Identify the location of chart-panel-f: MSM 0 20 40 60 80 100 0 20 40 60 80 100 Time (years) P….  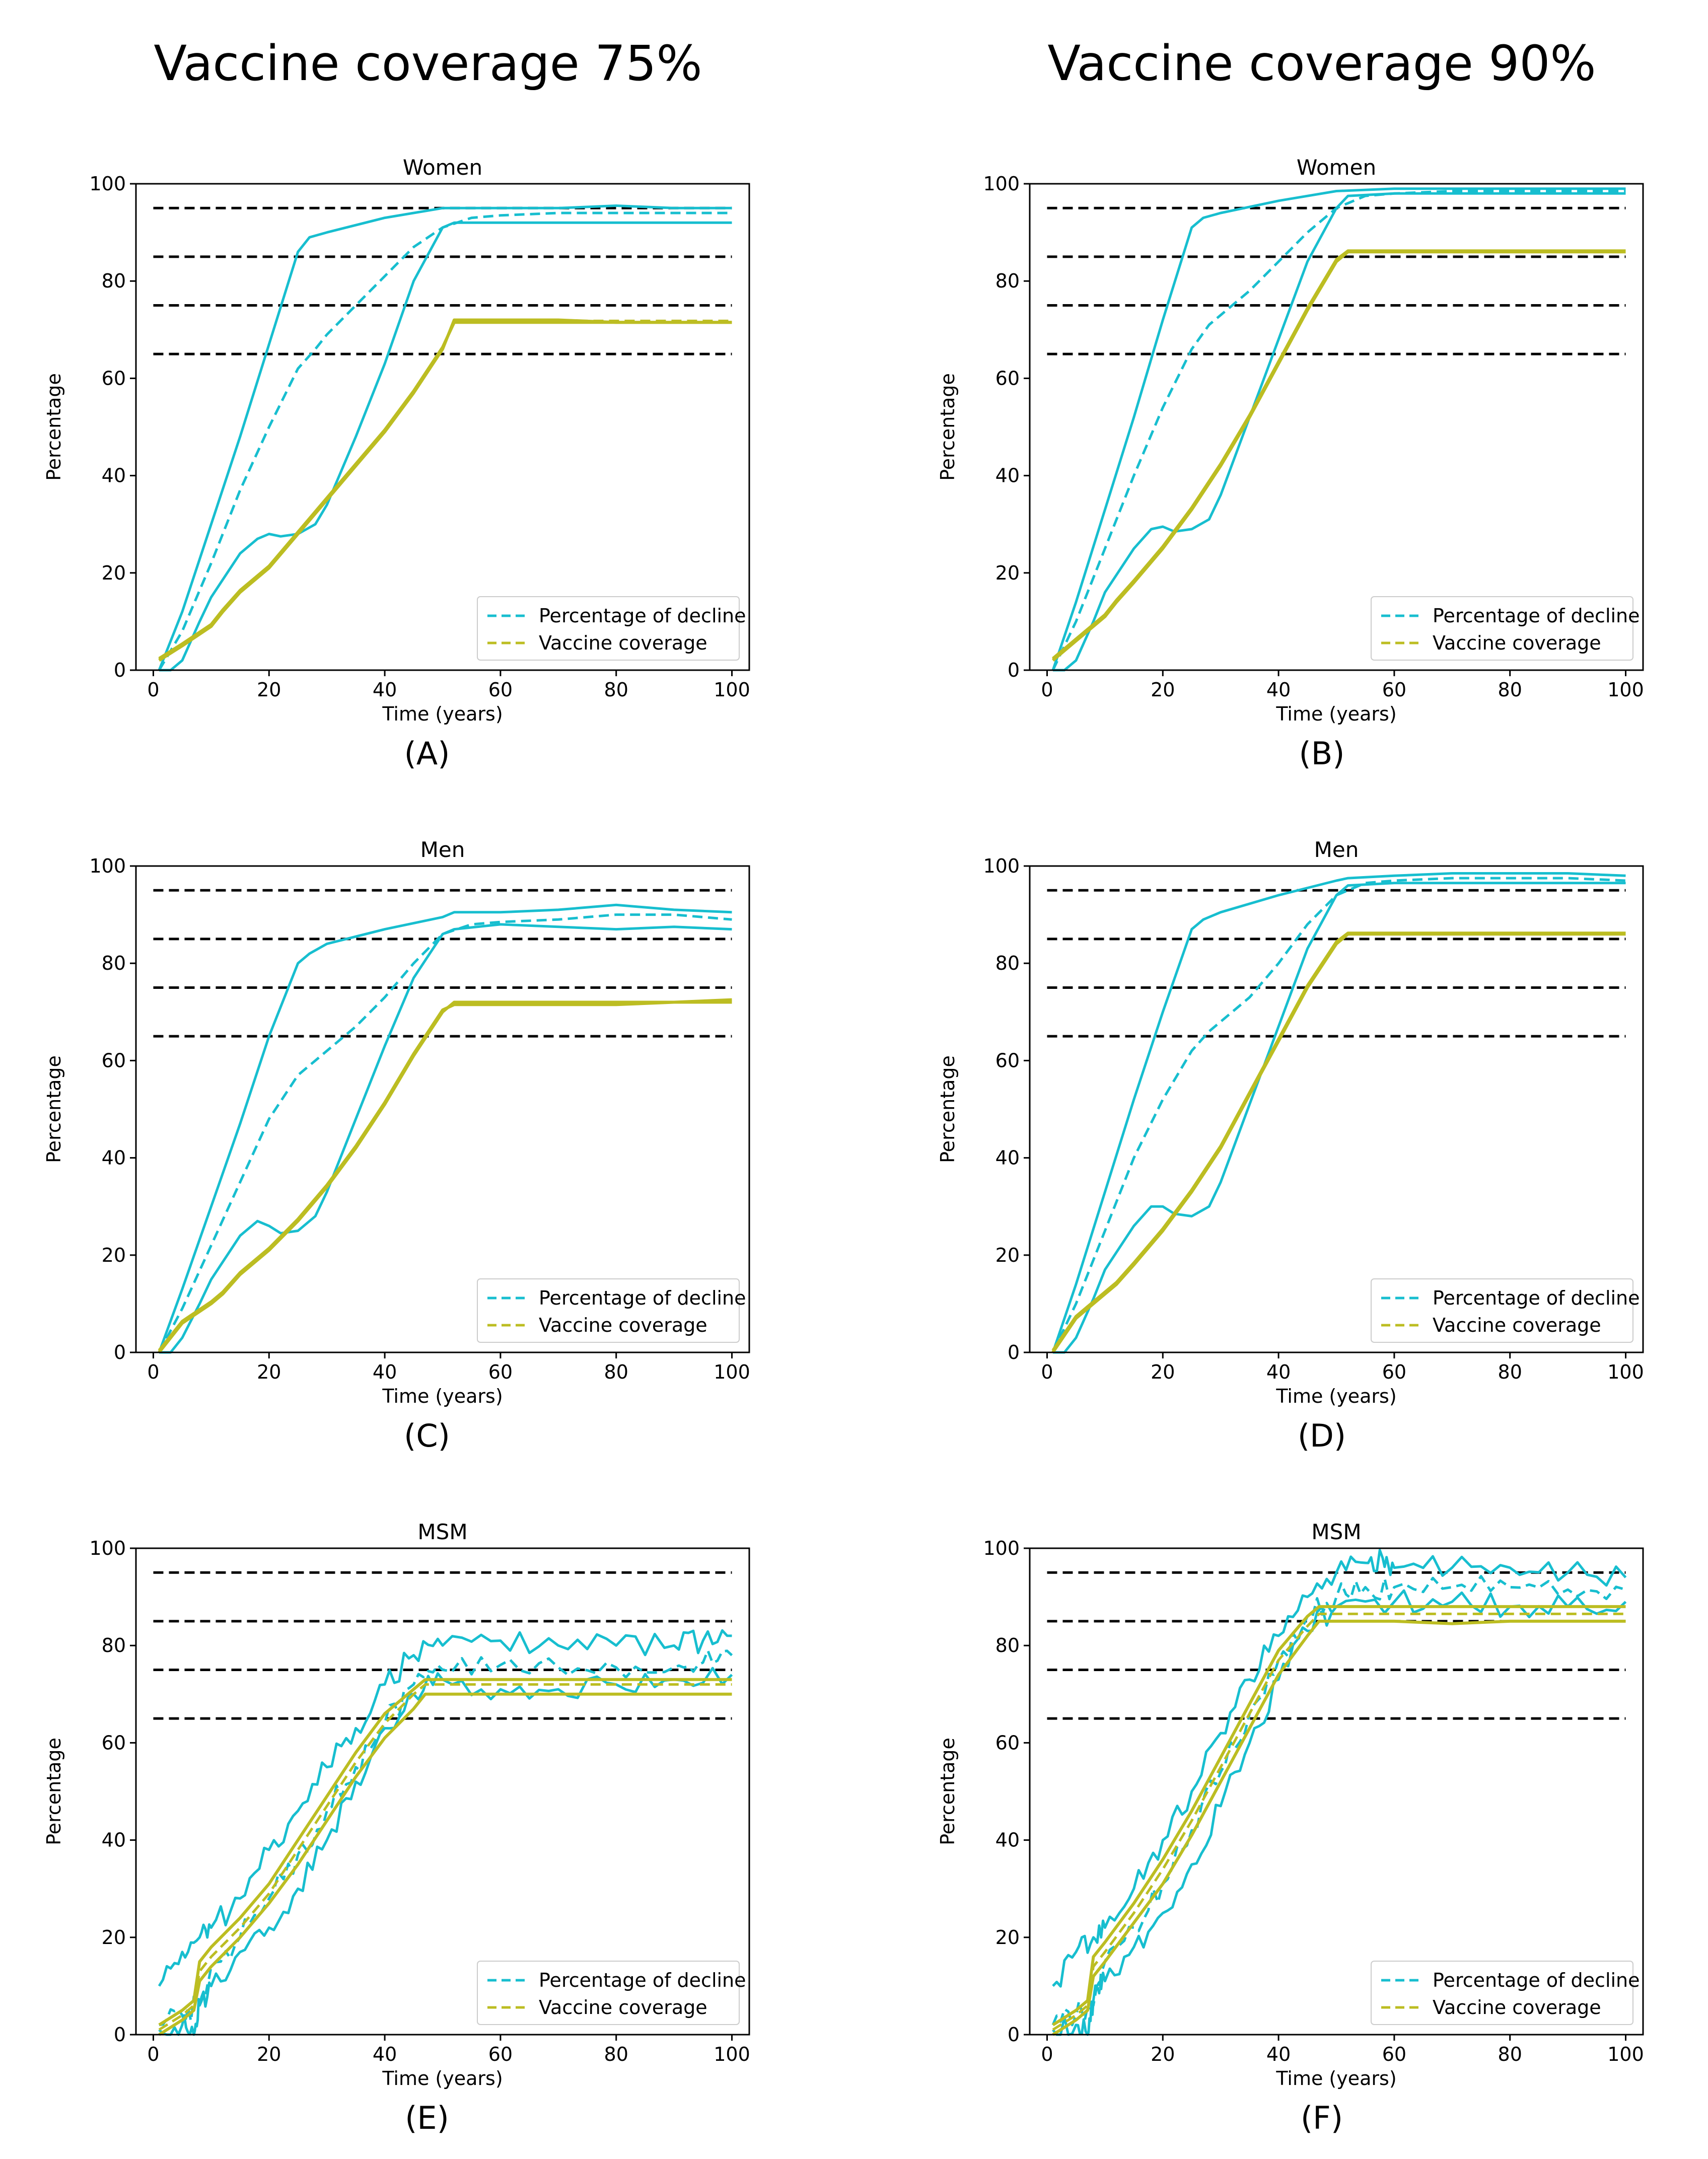
(1291, 1802).